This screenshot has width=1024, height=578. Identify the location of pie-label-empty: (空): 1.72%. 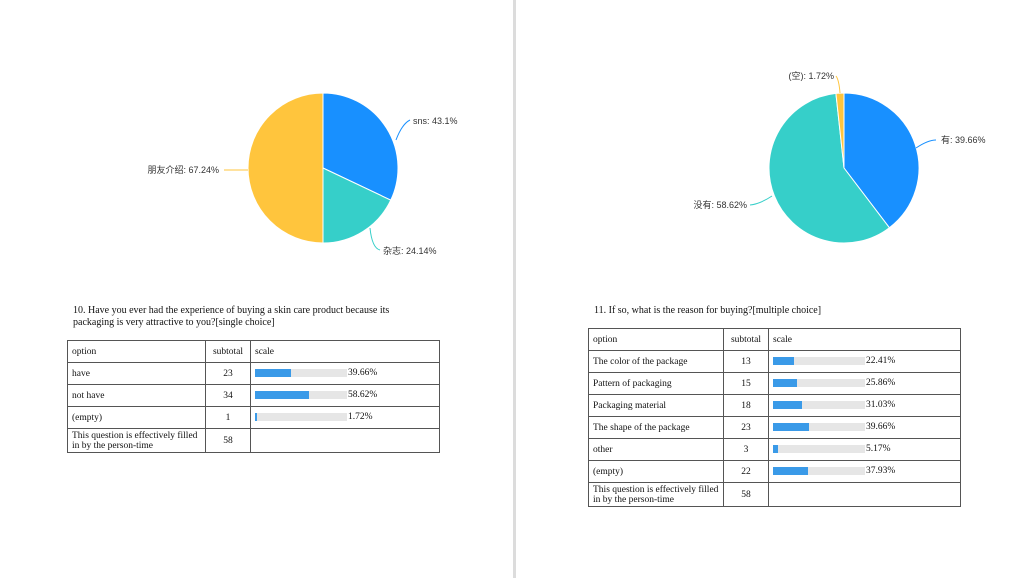
(811, 75).